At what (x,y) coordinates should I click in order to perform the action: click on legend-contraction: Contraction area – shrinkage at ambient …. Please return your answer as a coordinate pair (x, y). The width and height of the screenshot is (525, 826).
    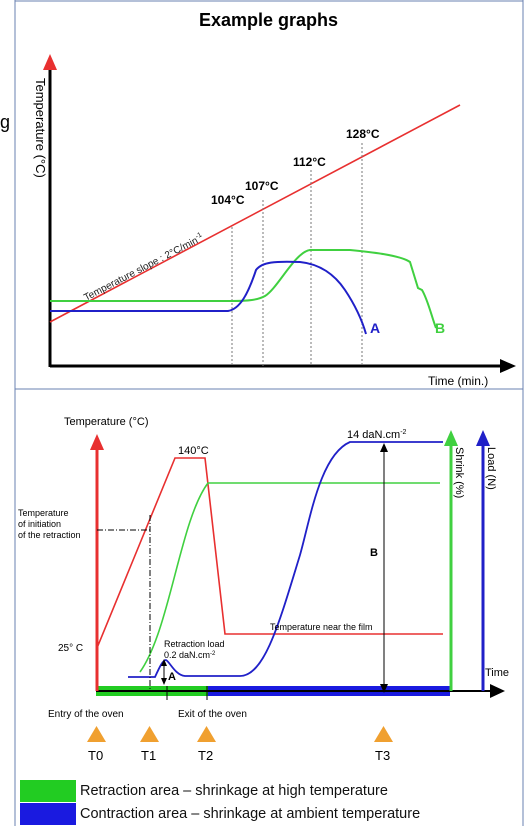
    Looking at the image, I should click on (262, 814).